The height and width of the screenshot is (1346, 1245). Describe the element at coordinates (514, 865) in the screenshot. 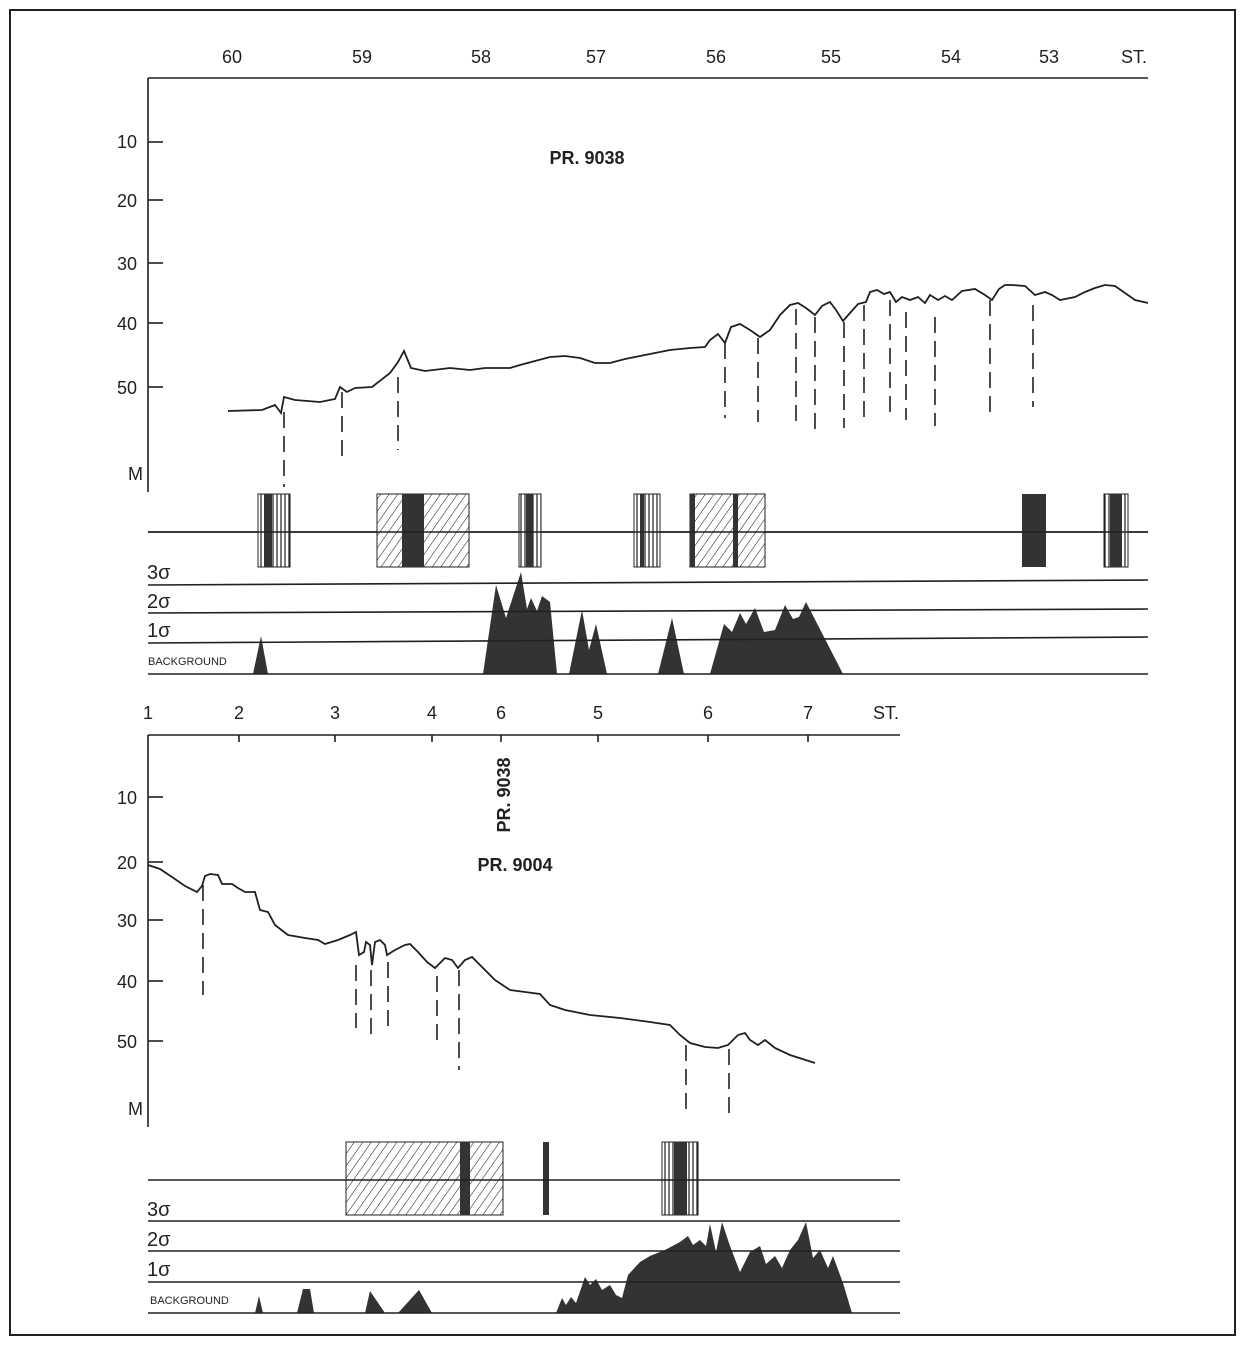

I see `profile-title: PR. 9004` at that location.